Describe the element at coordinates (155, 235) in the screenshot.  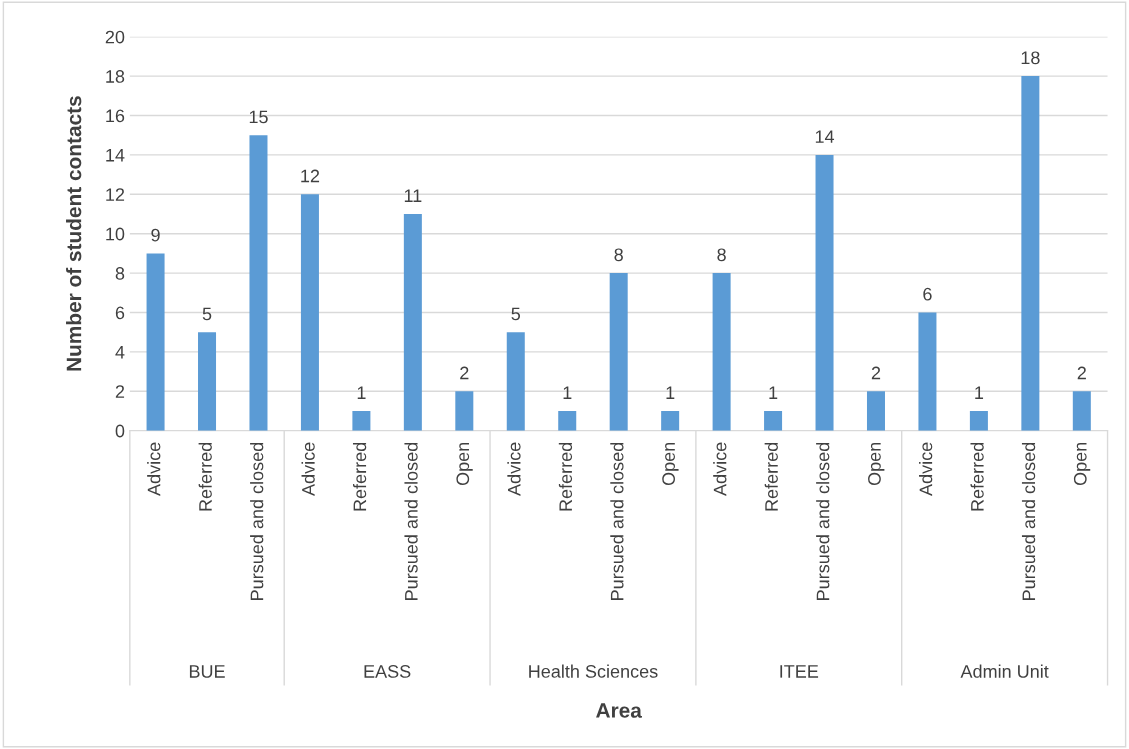
I see `data-label: 9` at that location.